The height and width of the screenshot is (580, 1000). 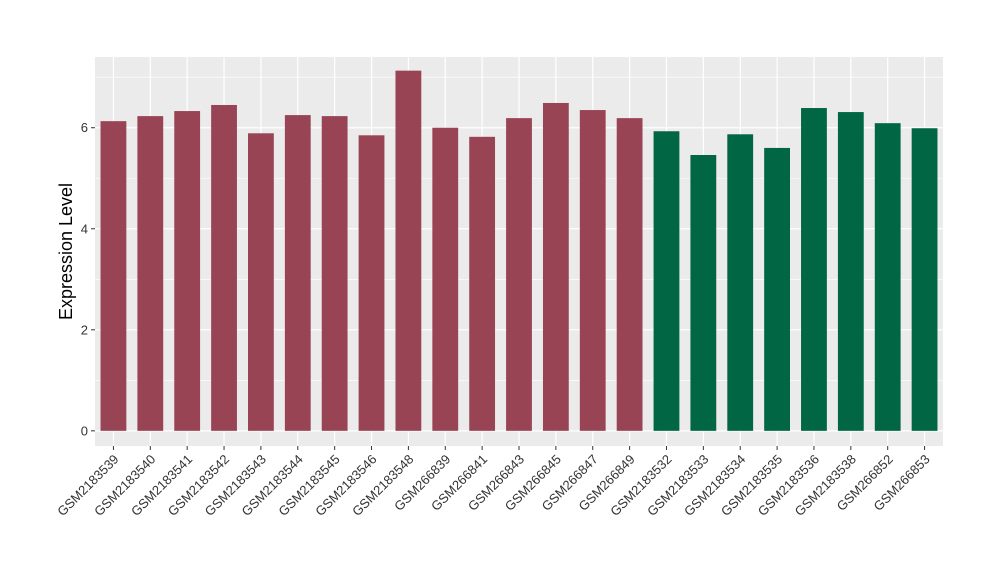 What do you see at coordinates (666, 281) in the screenshot?
I see `bar-gsm2183532` at bounding box center [666, 281].